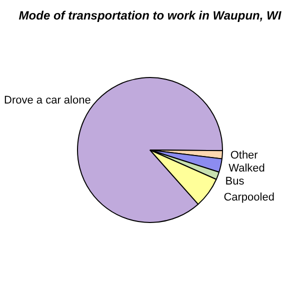 Image resolution: width=300 pixels, height=300 pixels. I want to click on slice-label: Carpooled, so click(249, 198).